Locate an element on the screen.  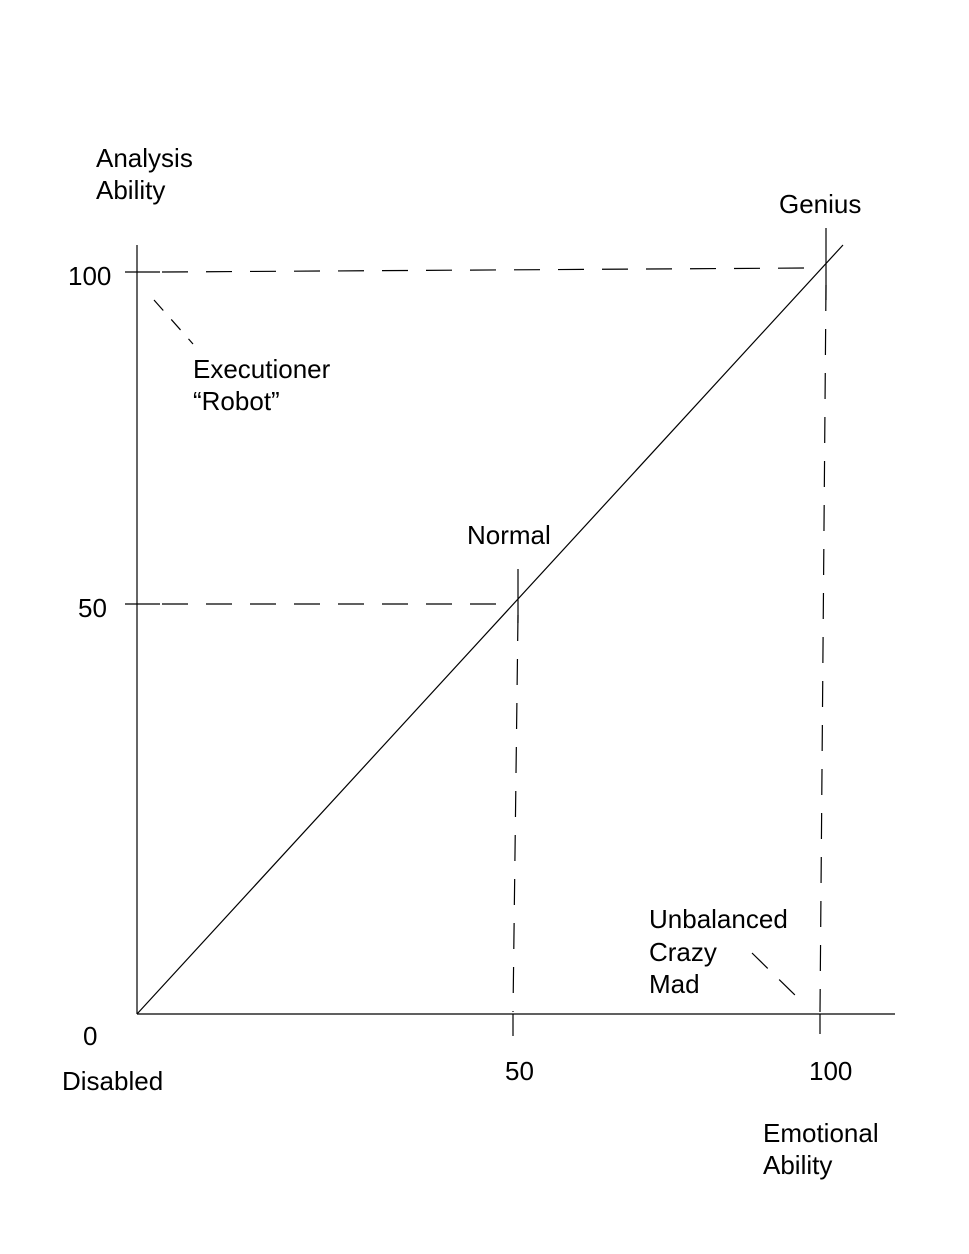
y-axis-label-line-1: Analysis is located at coordinates (144, 158).